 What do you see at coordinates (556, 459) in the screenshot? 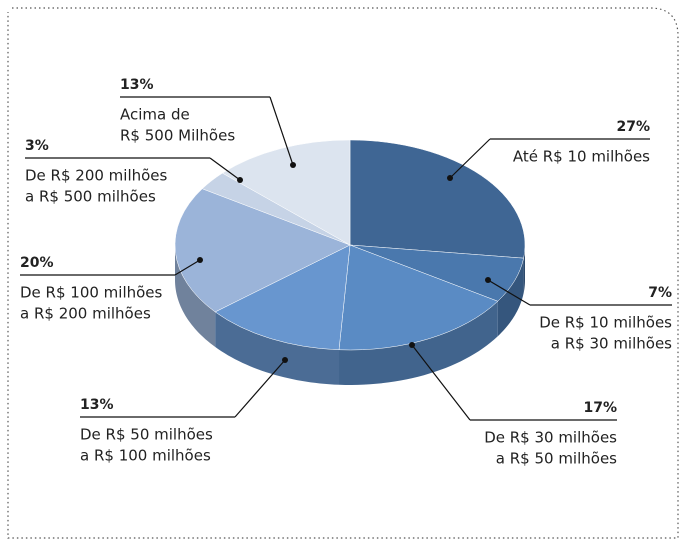
I see `category-label: a R$ 50 milhões` at bounding box center [556, 459].